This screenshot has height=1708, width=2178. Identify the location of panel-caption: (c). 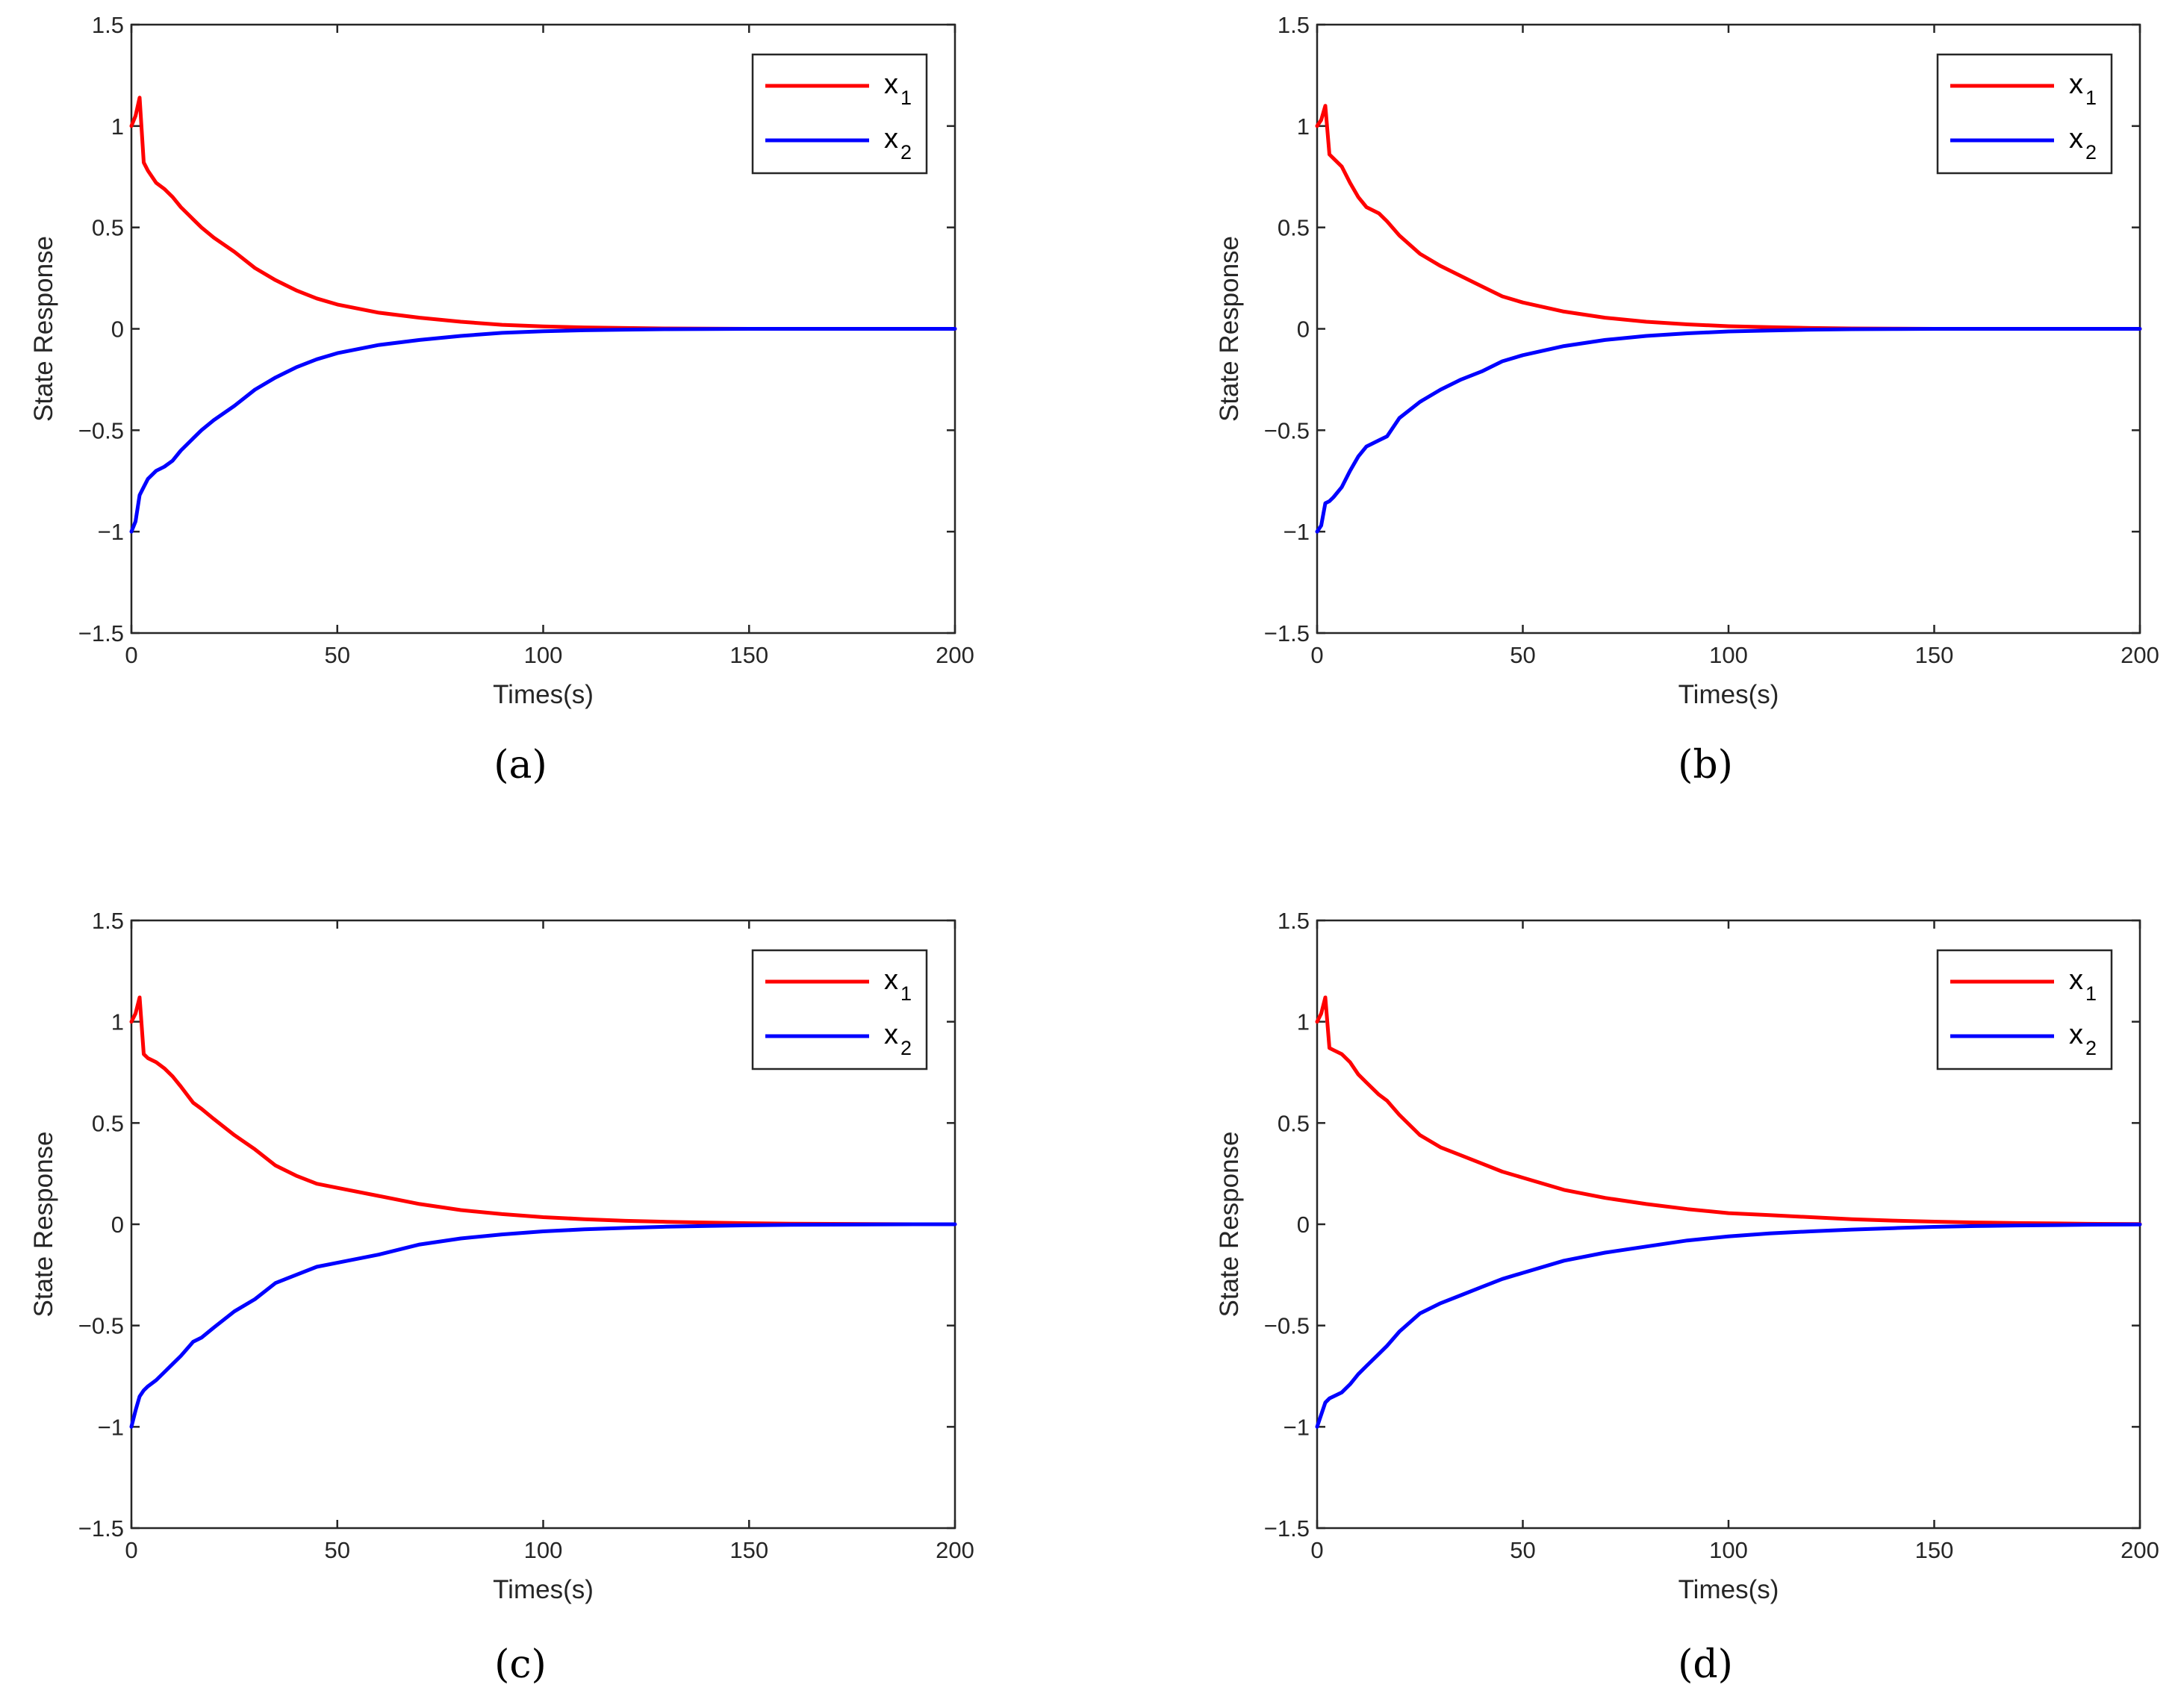
(520, 1664).